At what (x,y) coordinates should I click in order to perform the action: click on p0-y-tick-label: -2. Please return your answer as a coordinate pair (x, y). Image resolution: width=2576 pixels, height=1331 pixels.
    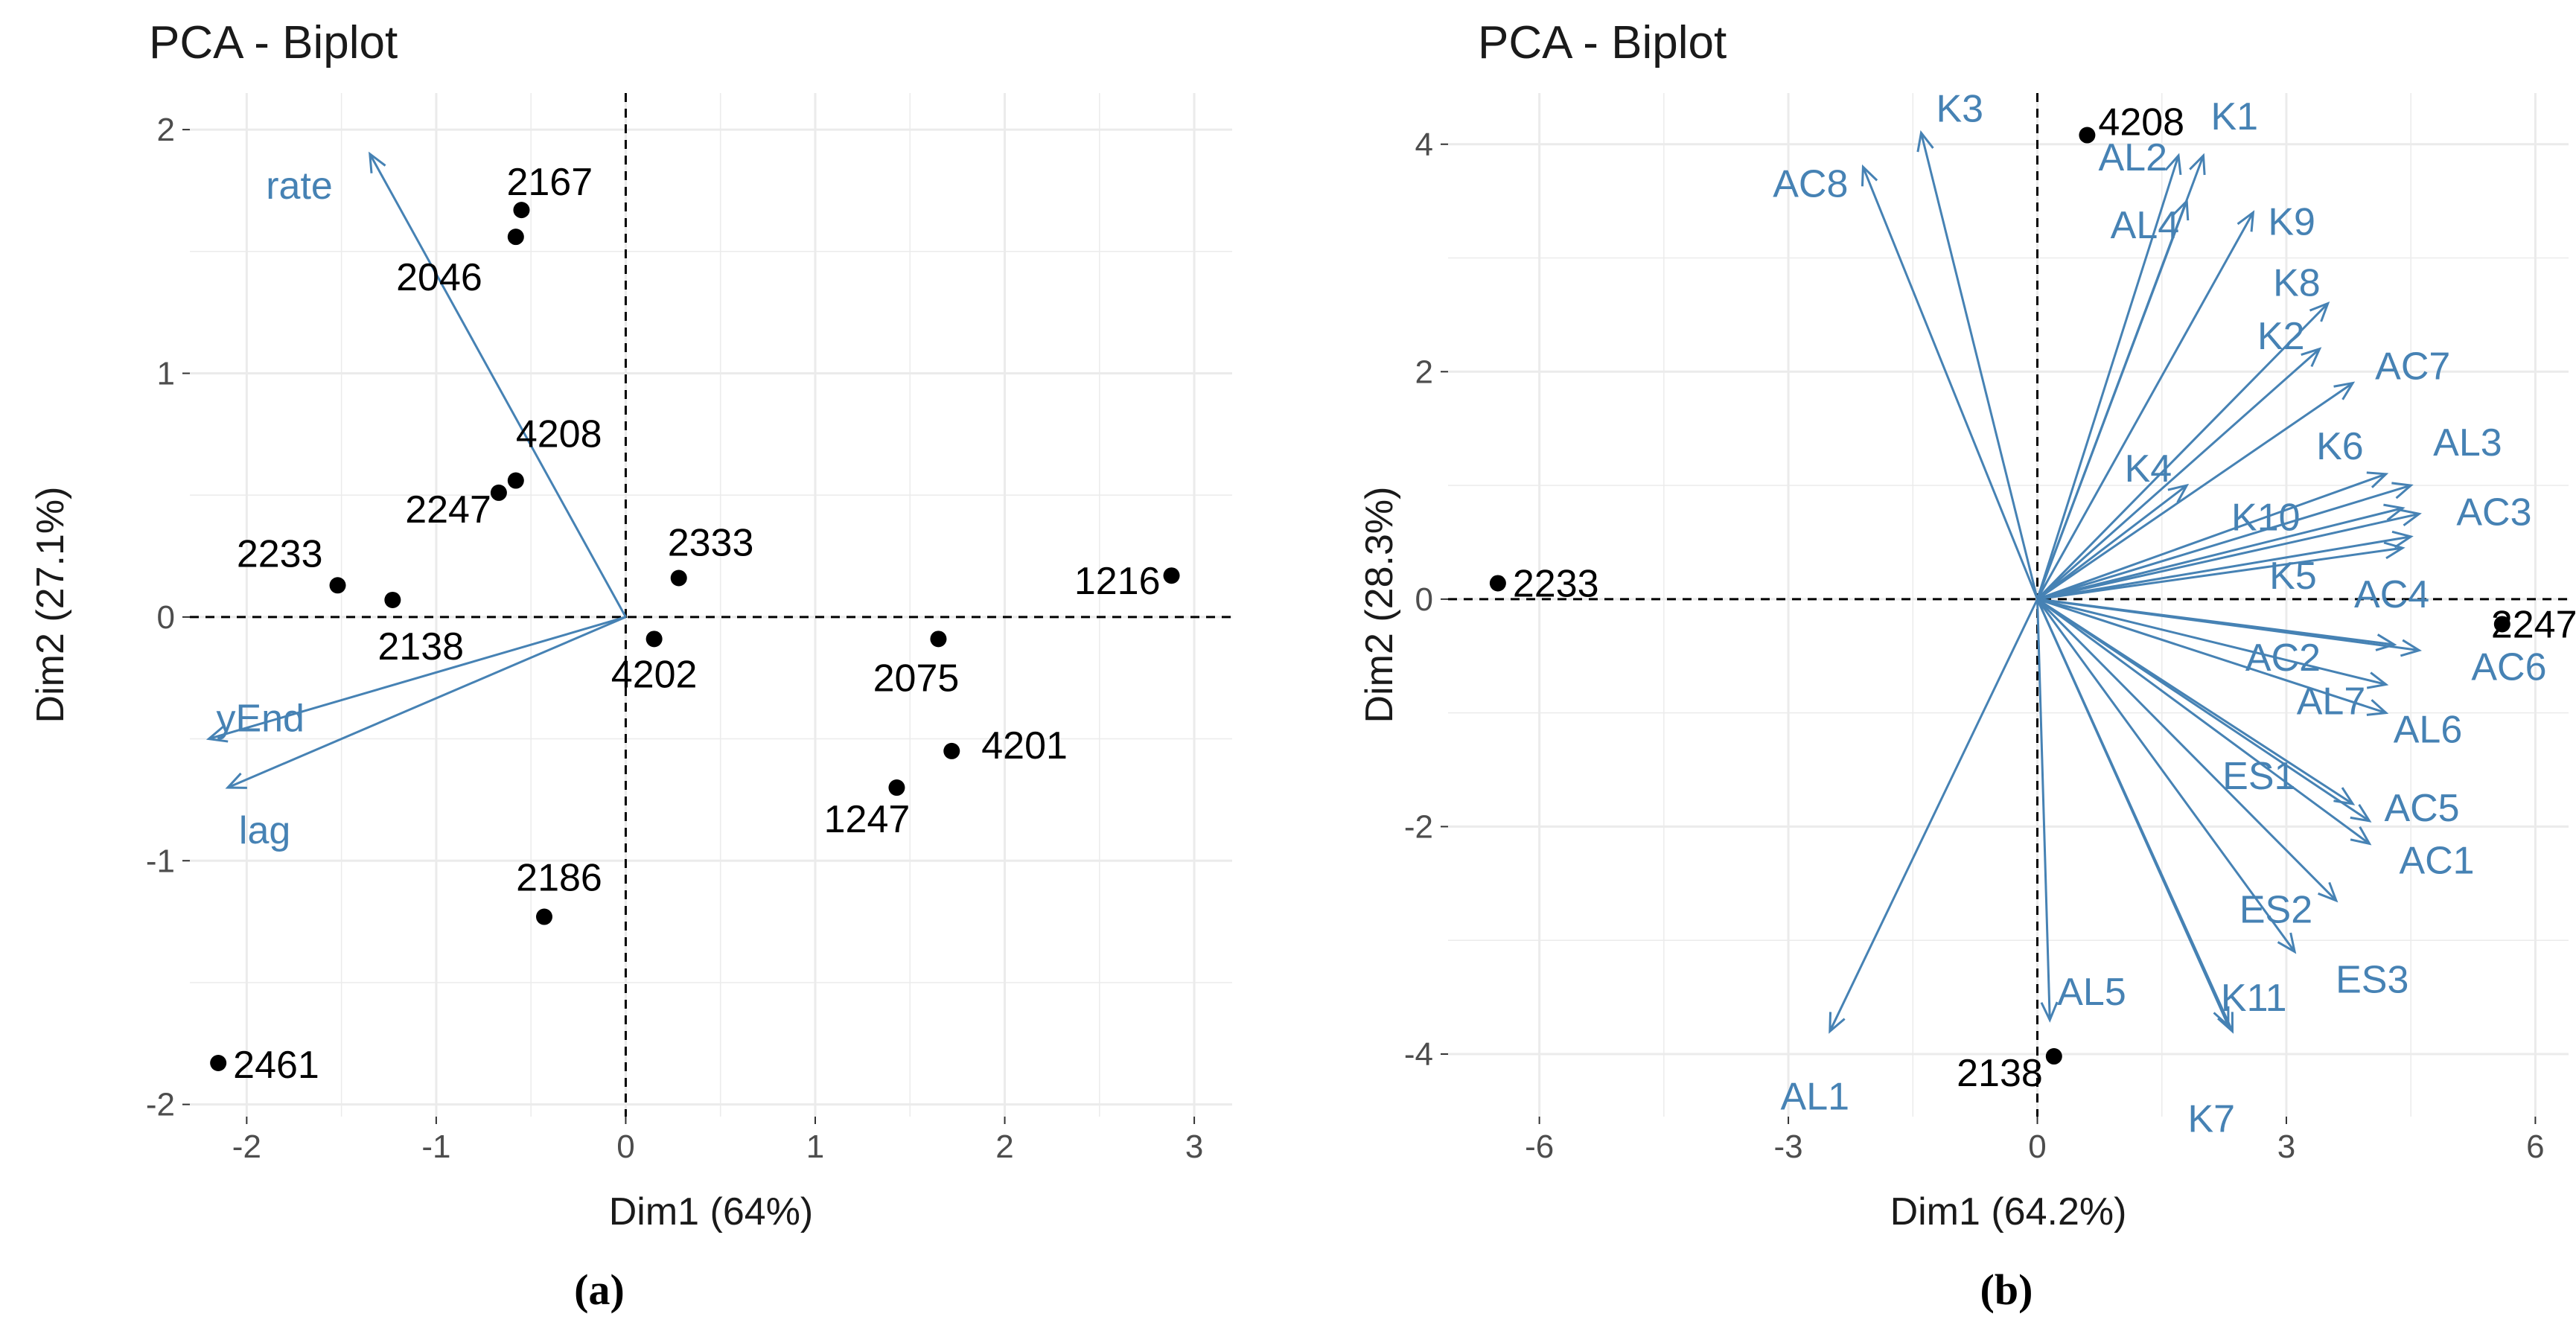
    Looking at the image, I should click on (160, 1105).